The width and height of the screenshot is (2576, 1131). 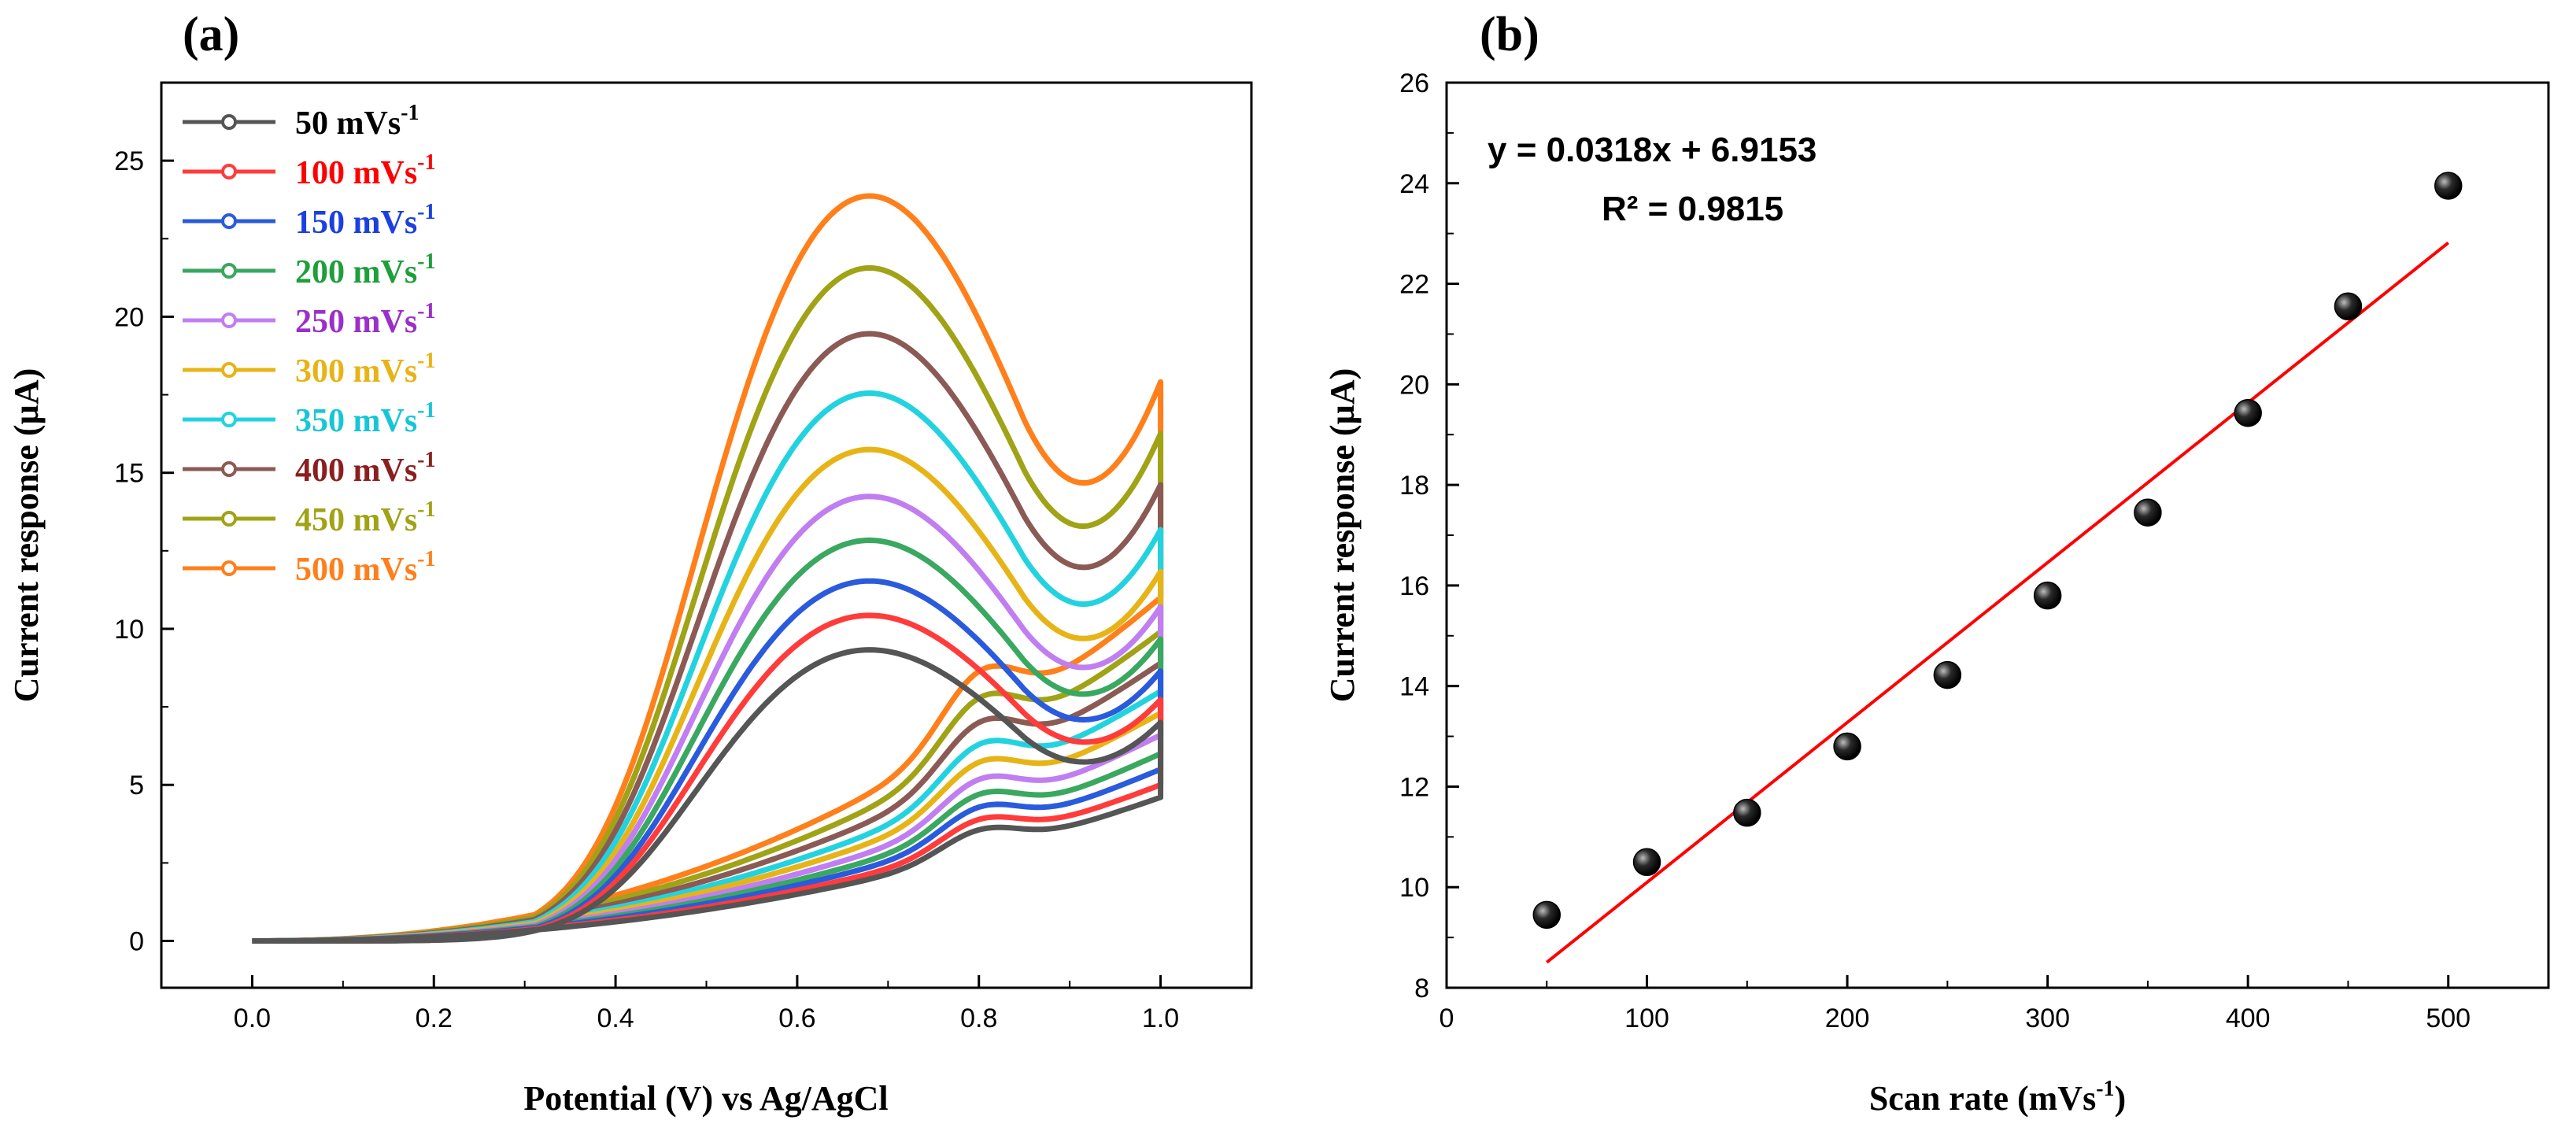 I want to click on y-tick-label: 18, so click(x=1414, y=486).